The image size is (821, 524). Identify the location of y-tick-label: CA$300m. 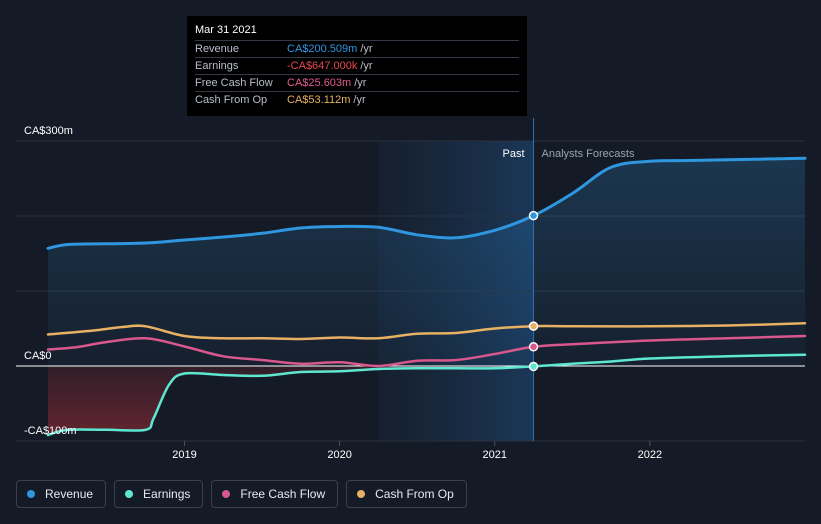
(48, 131).